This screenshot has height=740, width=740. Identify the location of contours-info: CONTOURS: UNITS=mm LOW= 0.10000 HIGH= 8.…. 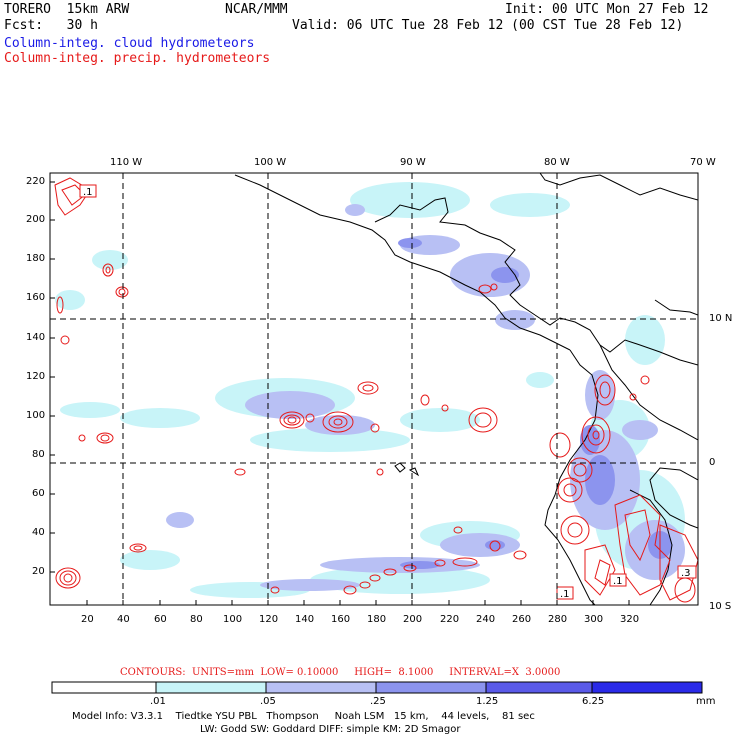
(340, 672).